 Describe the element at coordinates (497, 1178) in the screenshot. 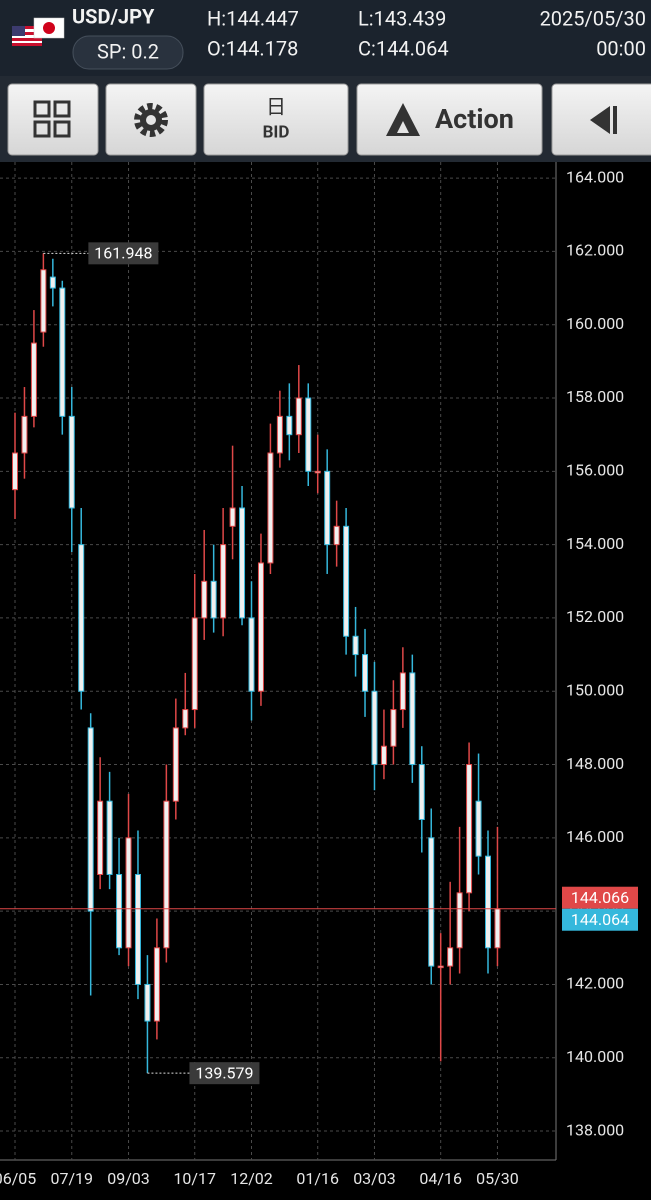

I see `x-tick-label: 05/30` at that location.